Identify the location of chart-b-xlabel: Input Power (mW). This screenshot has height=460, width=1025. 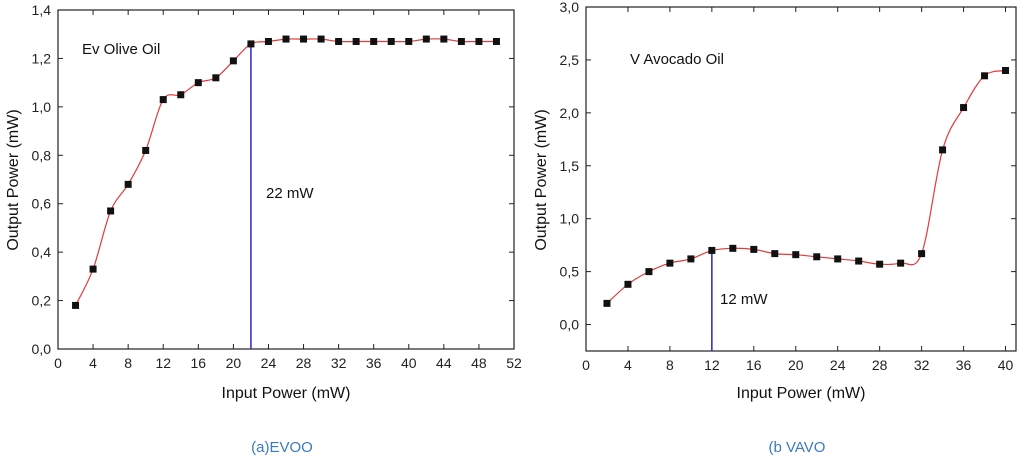
(801, 393).